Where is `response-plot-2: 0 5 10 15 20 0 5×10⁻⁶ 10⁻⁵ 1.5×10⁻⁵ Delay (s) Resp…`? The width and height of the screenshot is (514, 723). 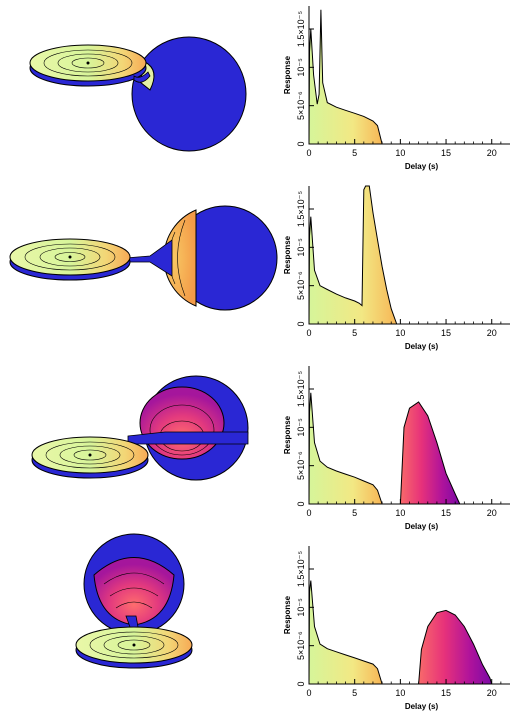
response-plot-2: 0 5 10 15 20 0 5×10⁻⁶ 10⁻⁵ 1.5×10⁻⁵ Delay (s) Resp… is located at coordinates (396, 268).